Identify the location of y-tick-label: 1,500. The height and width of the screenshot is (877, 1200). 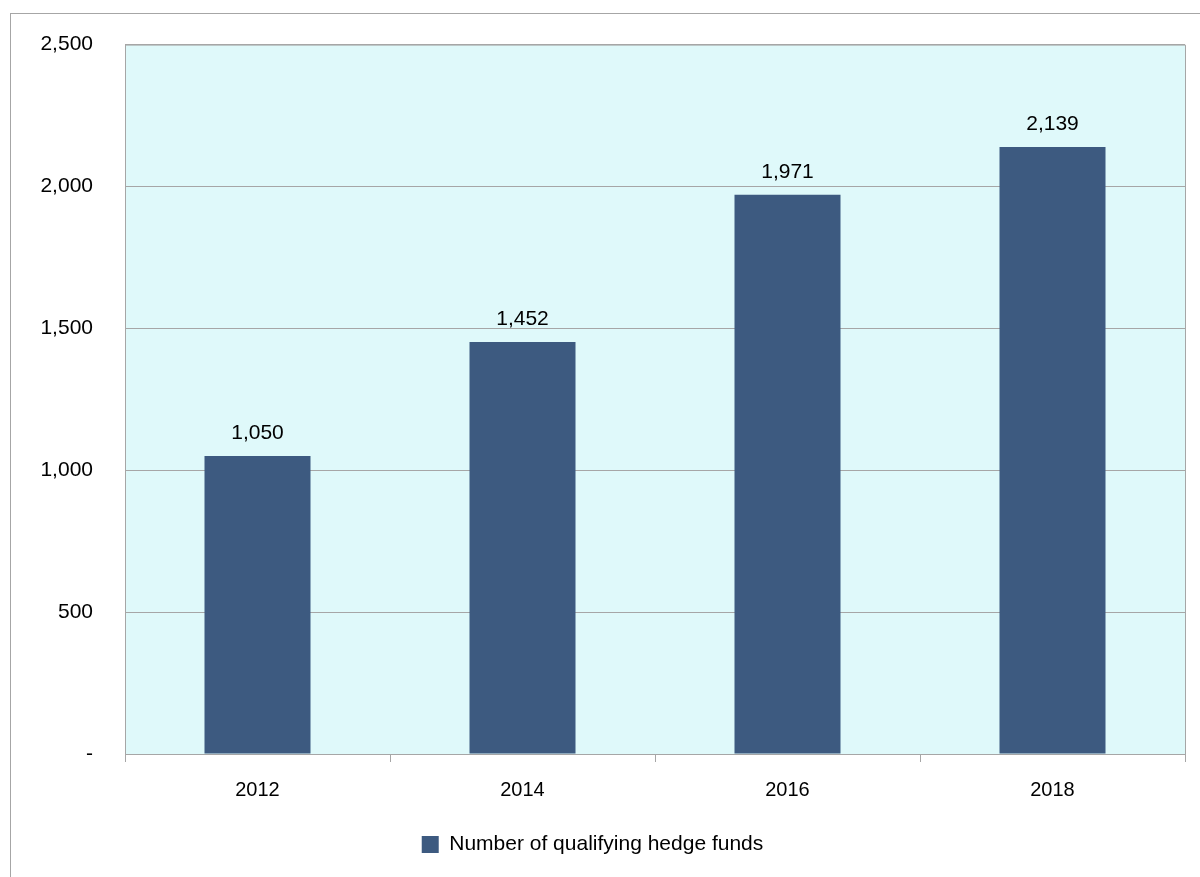
(66, 327).